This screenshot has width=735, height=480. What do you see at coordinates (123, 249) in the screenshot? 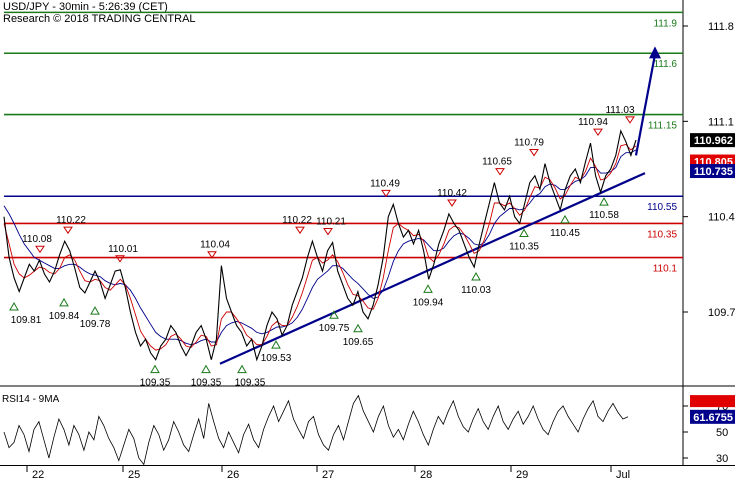
I see `swing-high-label: 110.01` at bounding box center [123, 249].